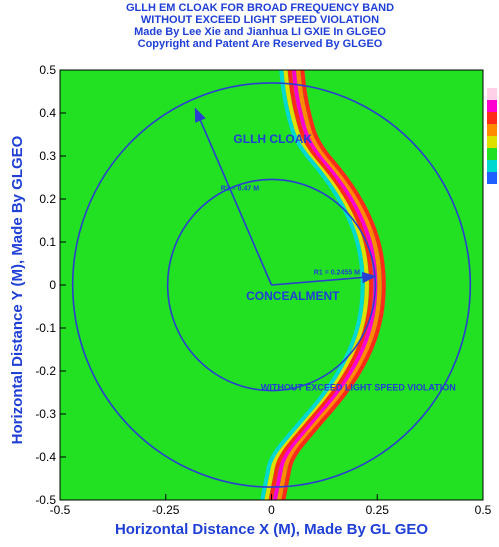 The image size is (499, 547). Describe the element at coordinates (285, 196) in the screenshot. I see `radius-arrows` at that location.